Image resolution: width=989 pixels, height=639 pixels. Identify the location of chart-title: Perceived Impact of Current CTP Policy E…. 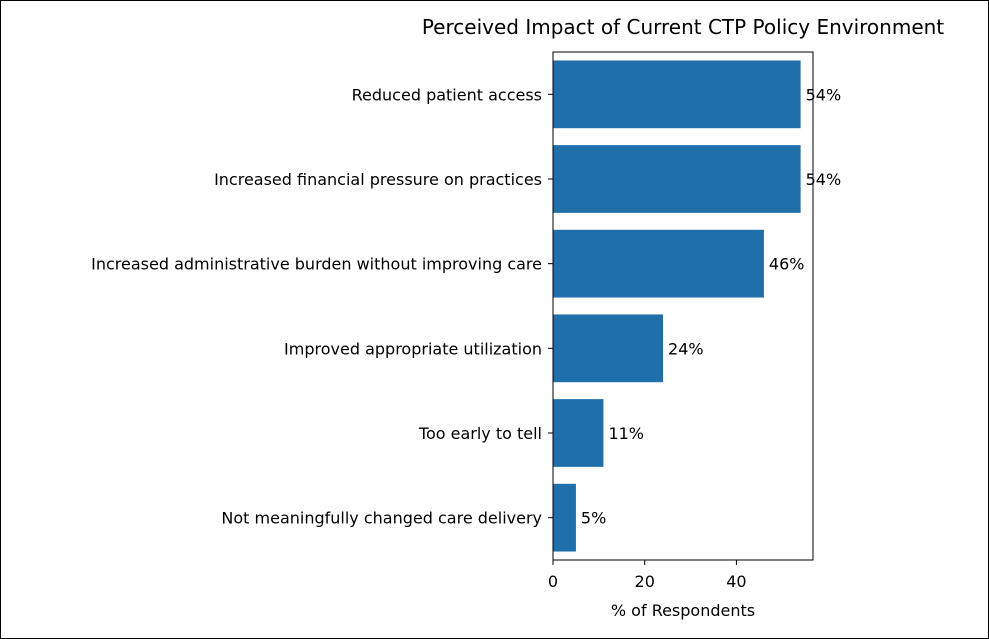
(683, 27).